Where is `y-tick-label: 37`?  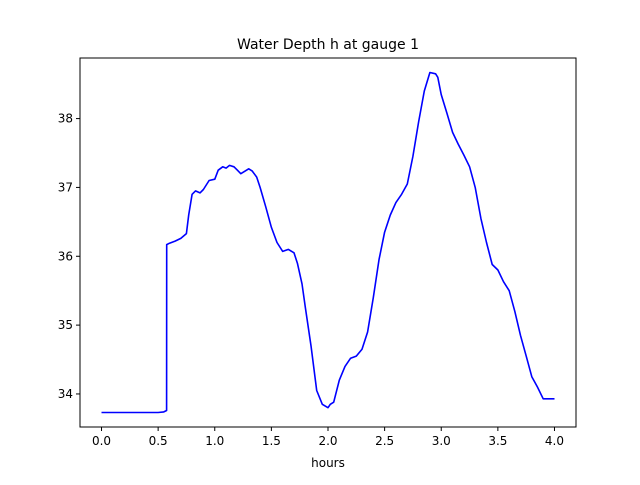 y-tick-label: 37 is located at coordinates (65, 187).